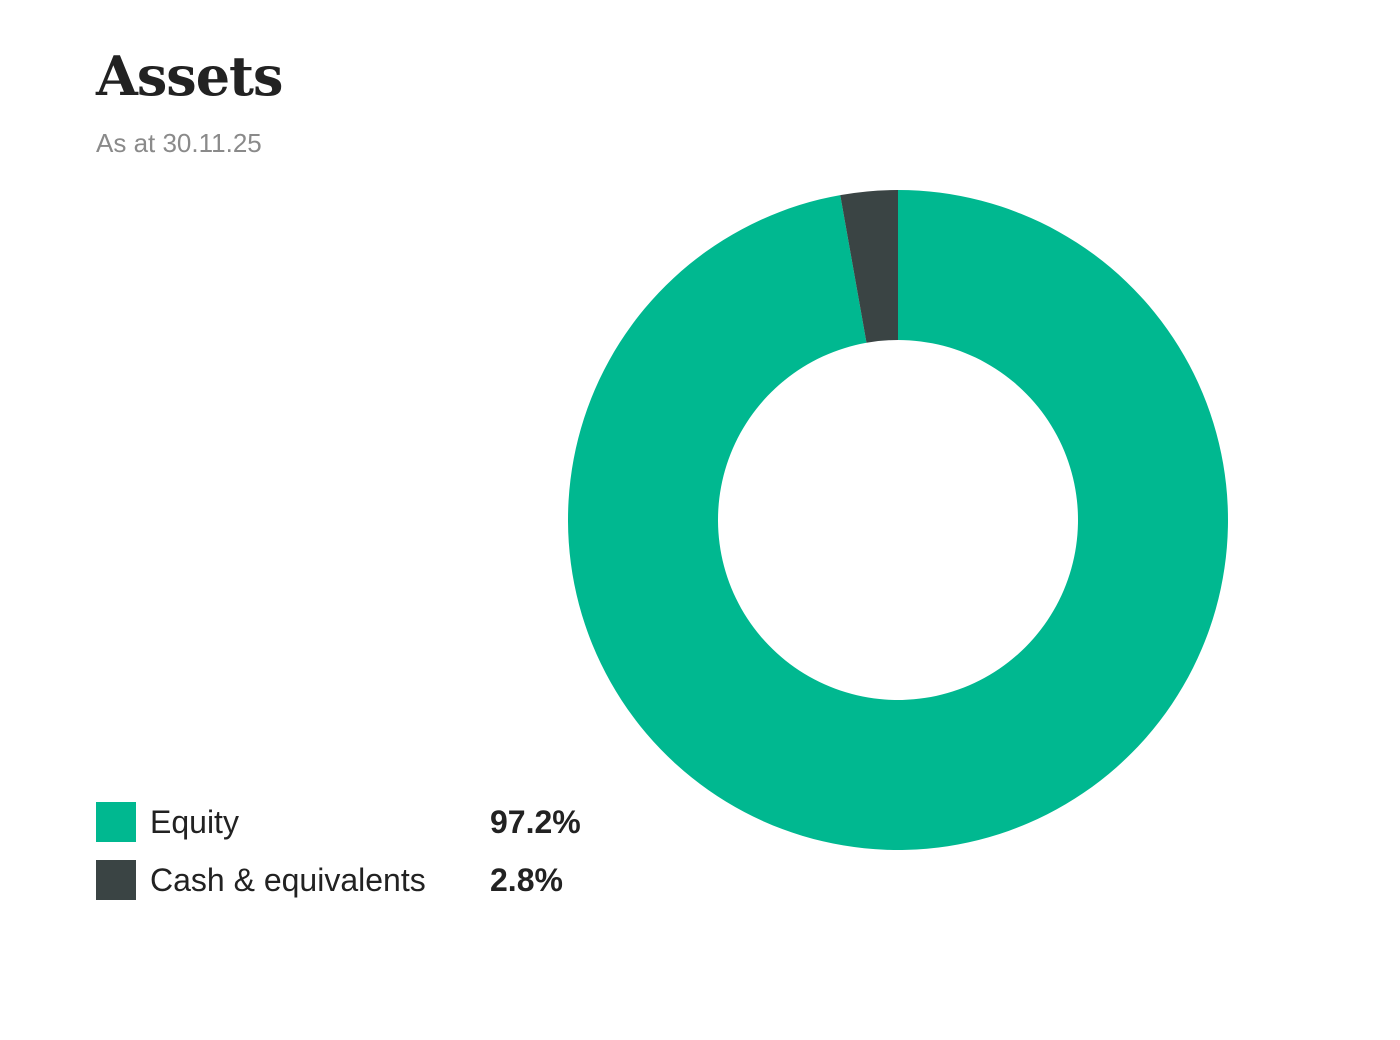 The width and height of the screenshot is (1400, 1040). I want to click on legend-item-cash: Cash & equivalents 2.8%, so click(338, 880).